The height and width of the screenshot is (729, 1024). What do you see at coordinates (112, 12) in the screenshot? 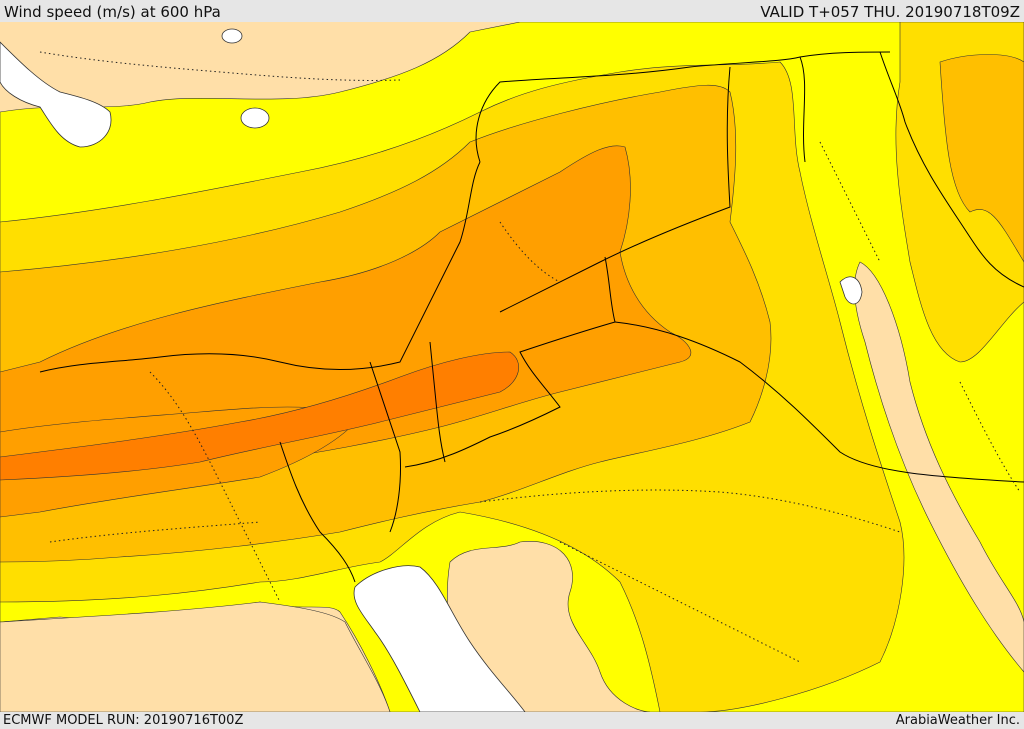
I see `map-title: Wind speed (m/s) at 600 hPa` at bounding box center [112, 12].